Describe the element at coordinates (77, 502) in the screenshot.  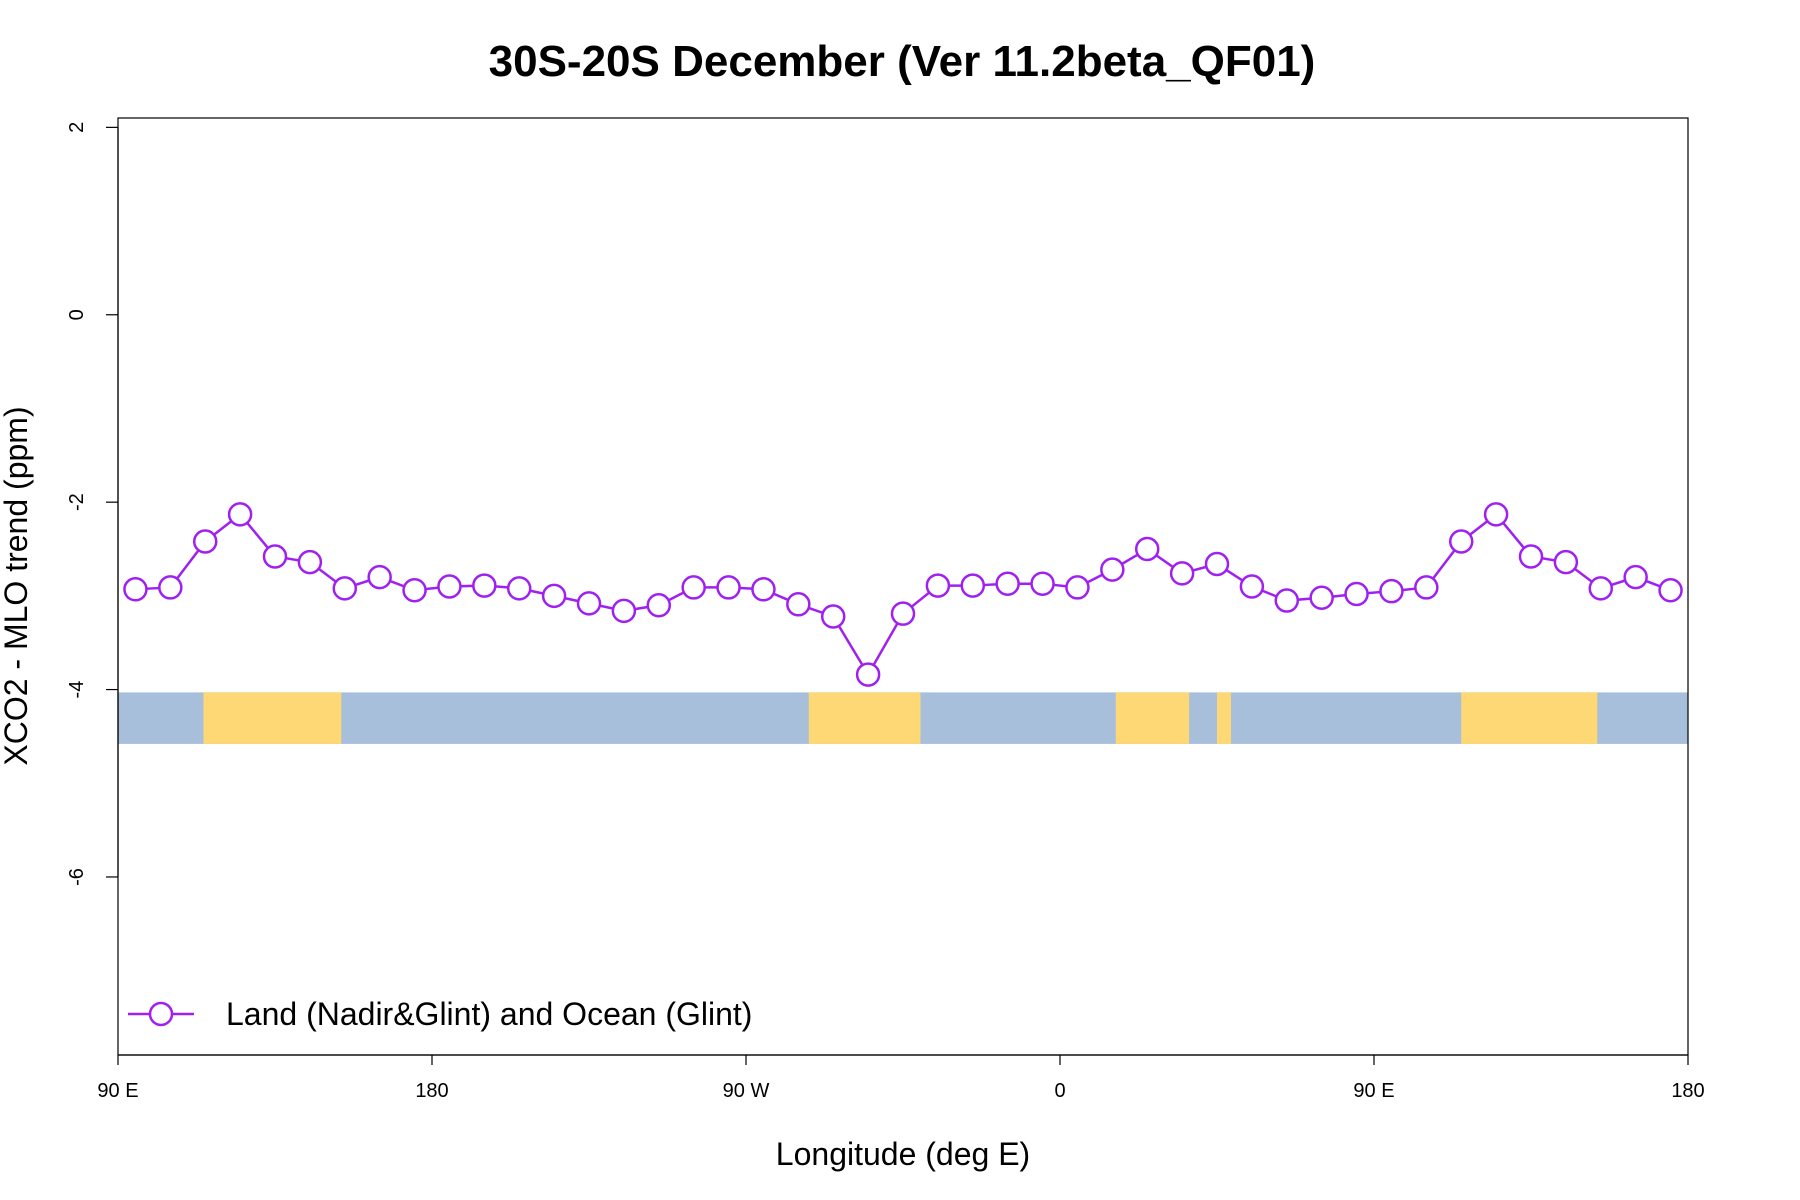
I see `y-tick-label: -2` at that location.